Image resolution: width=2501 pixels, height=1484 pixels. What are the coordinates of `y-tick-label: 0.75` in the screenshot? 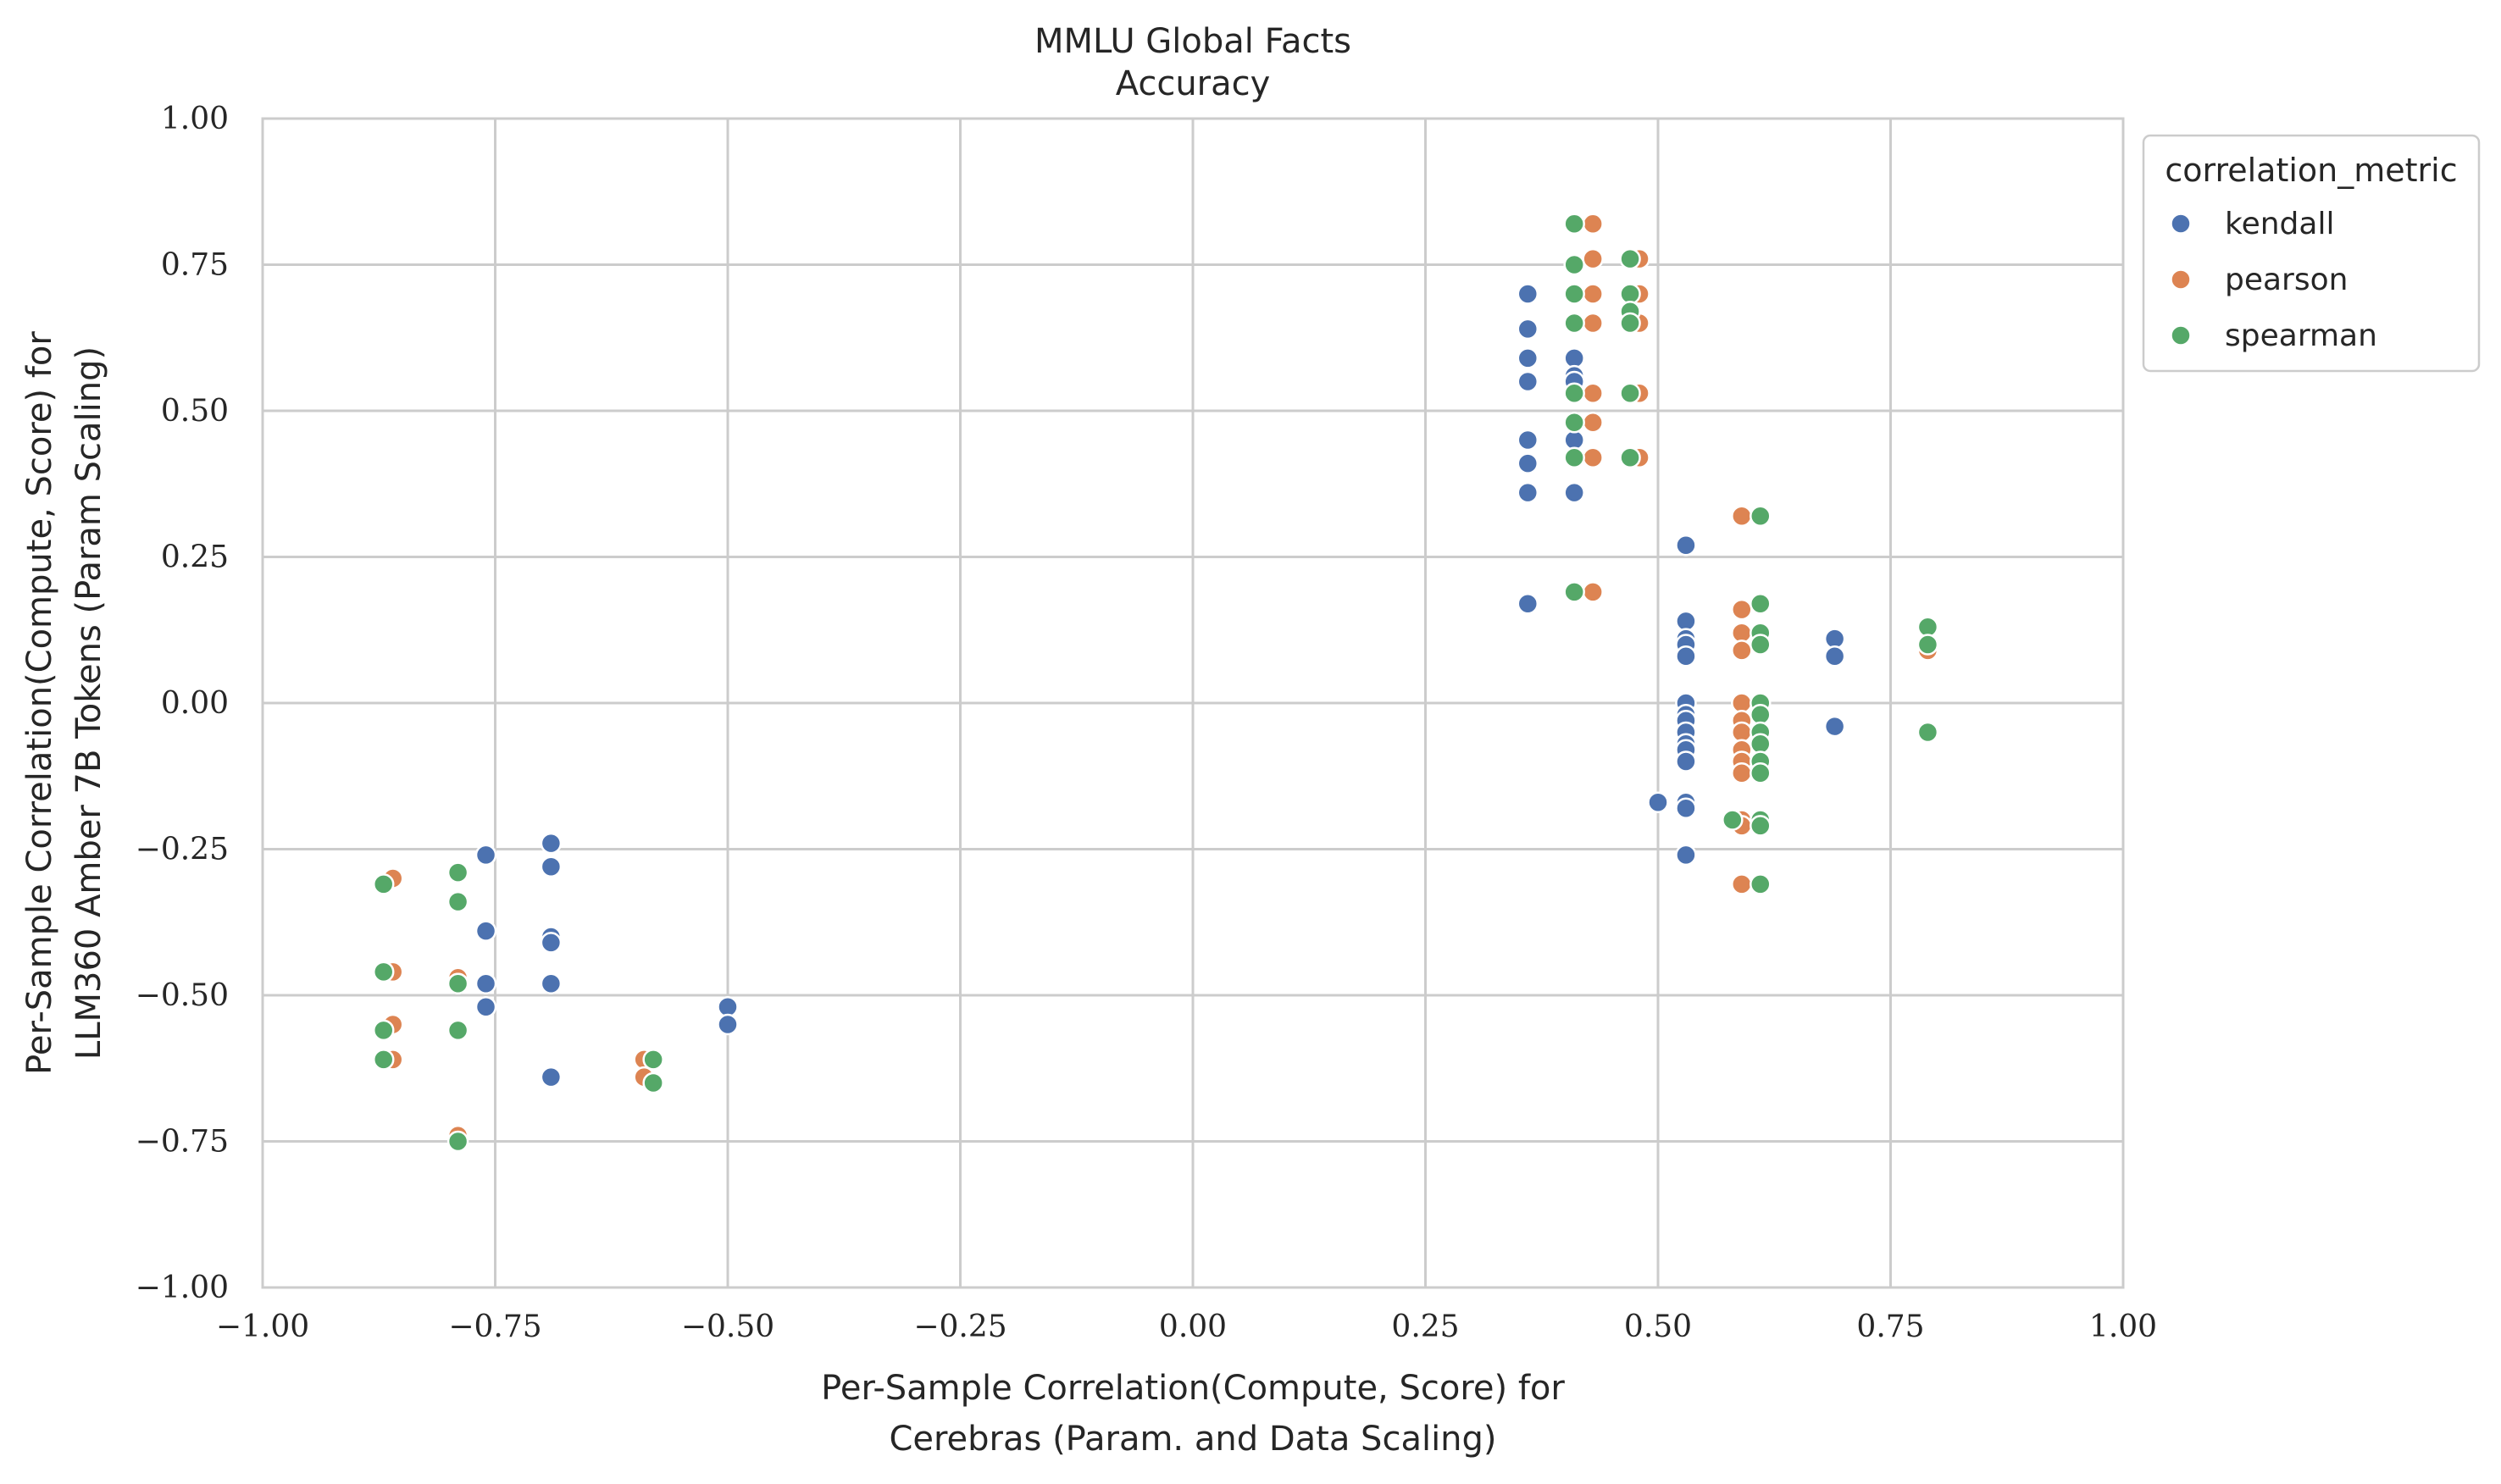 It's located at (195, 265).